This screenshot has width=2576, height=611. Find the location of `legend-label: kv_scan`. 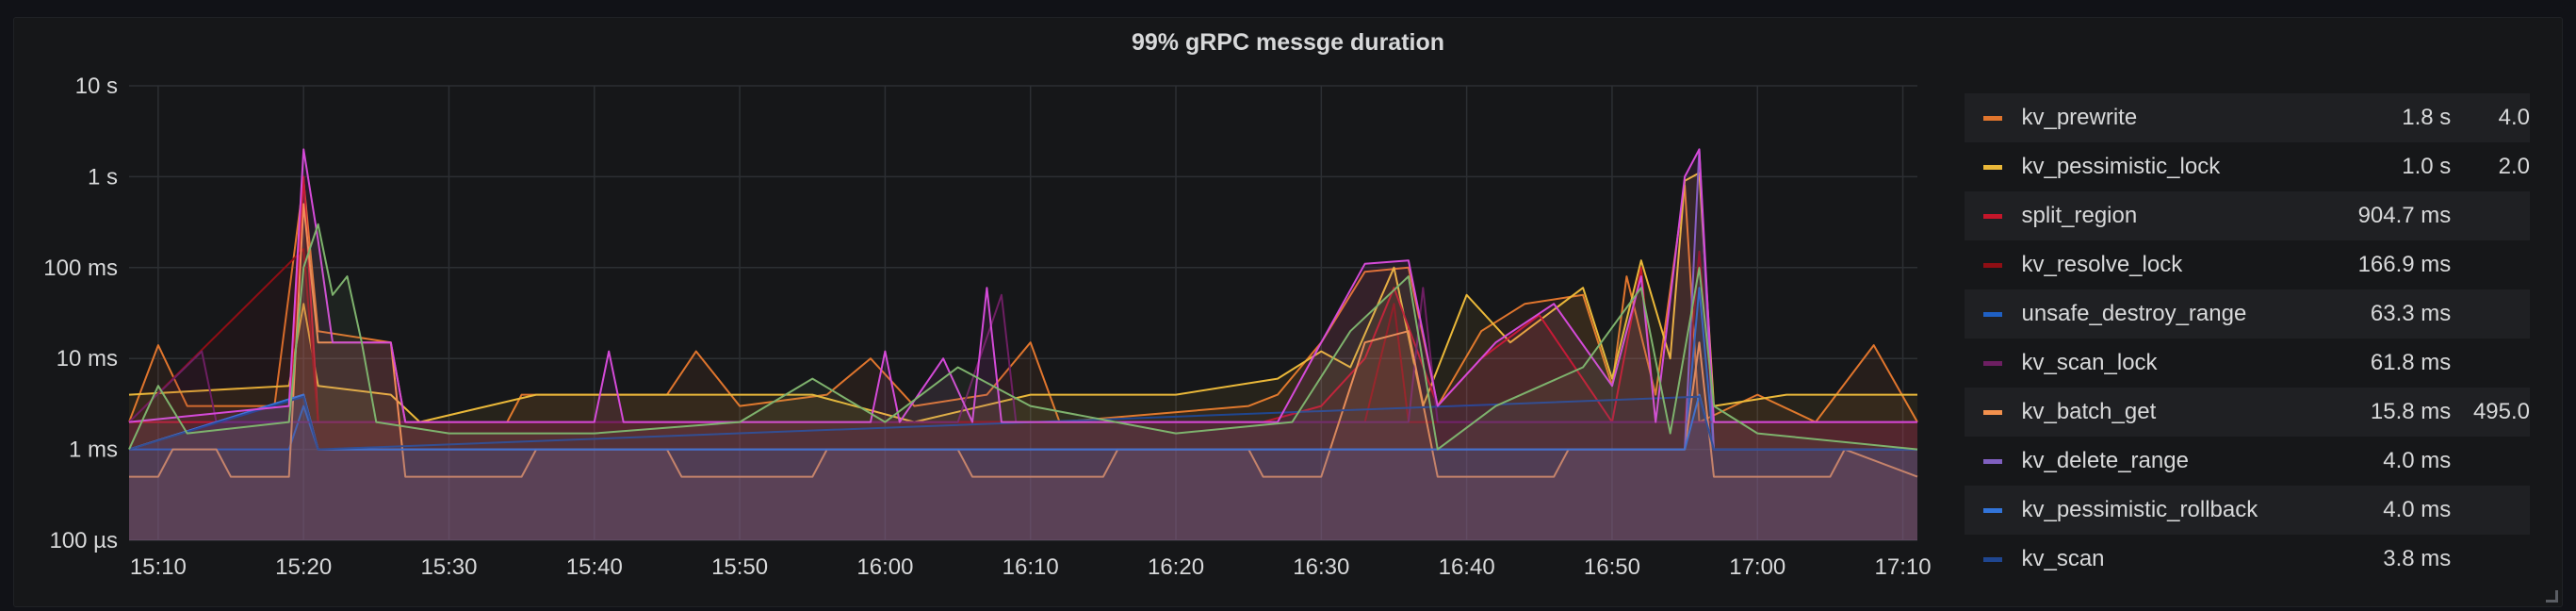

legend-label: kv_scan is located at coordinates (2063, 558).